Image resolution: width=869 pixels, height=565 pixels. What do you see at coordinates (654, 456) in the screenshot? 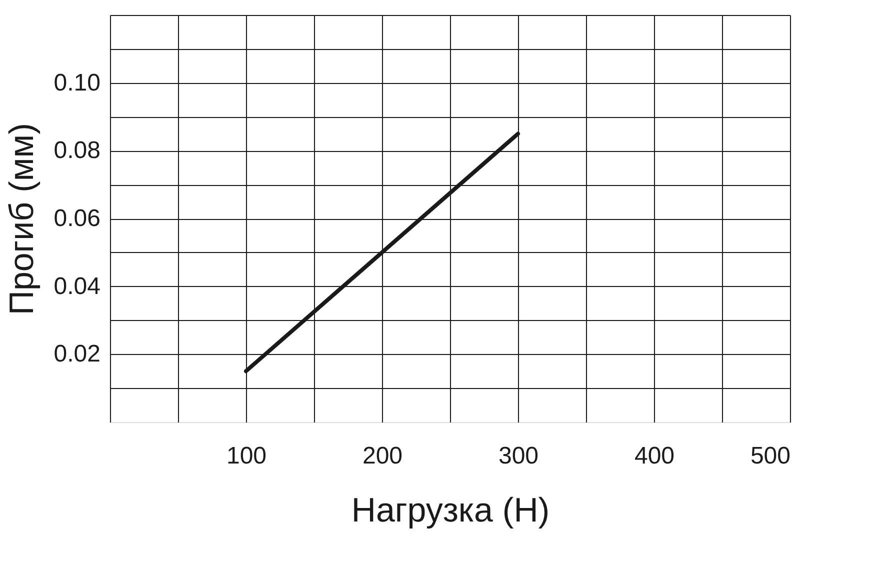
I see `x-tick-label: 400` at bounding box center [654, 456].